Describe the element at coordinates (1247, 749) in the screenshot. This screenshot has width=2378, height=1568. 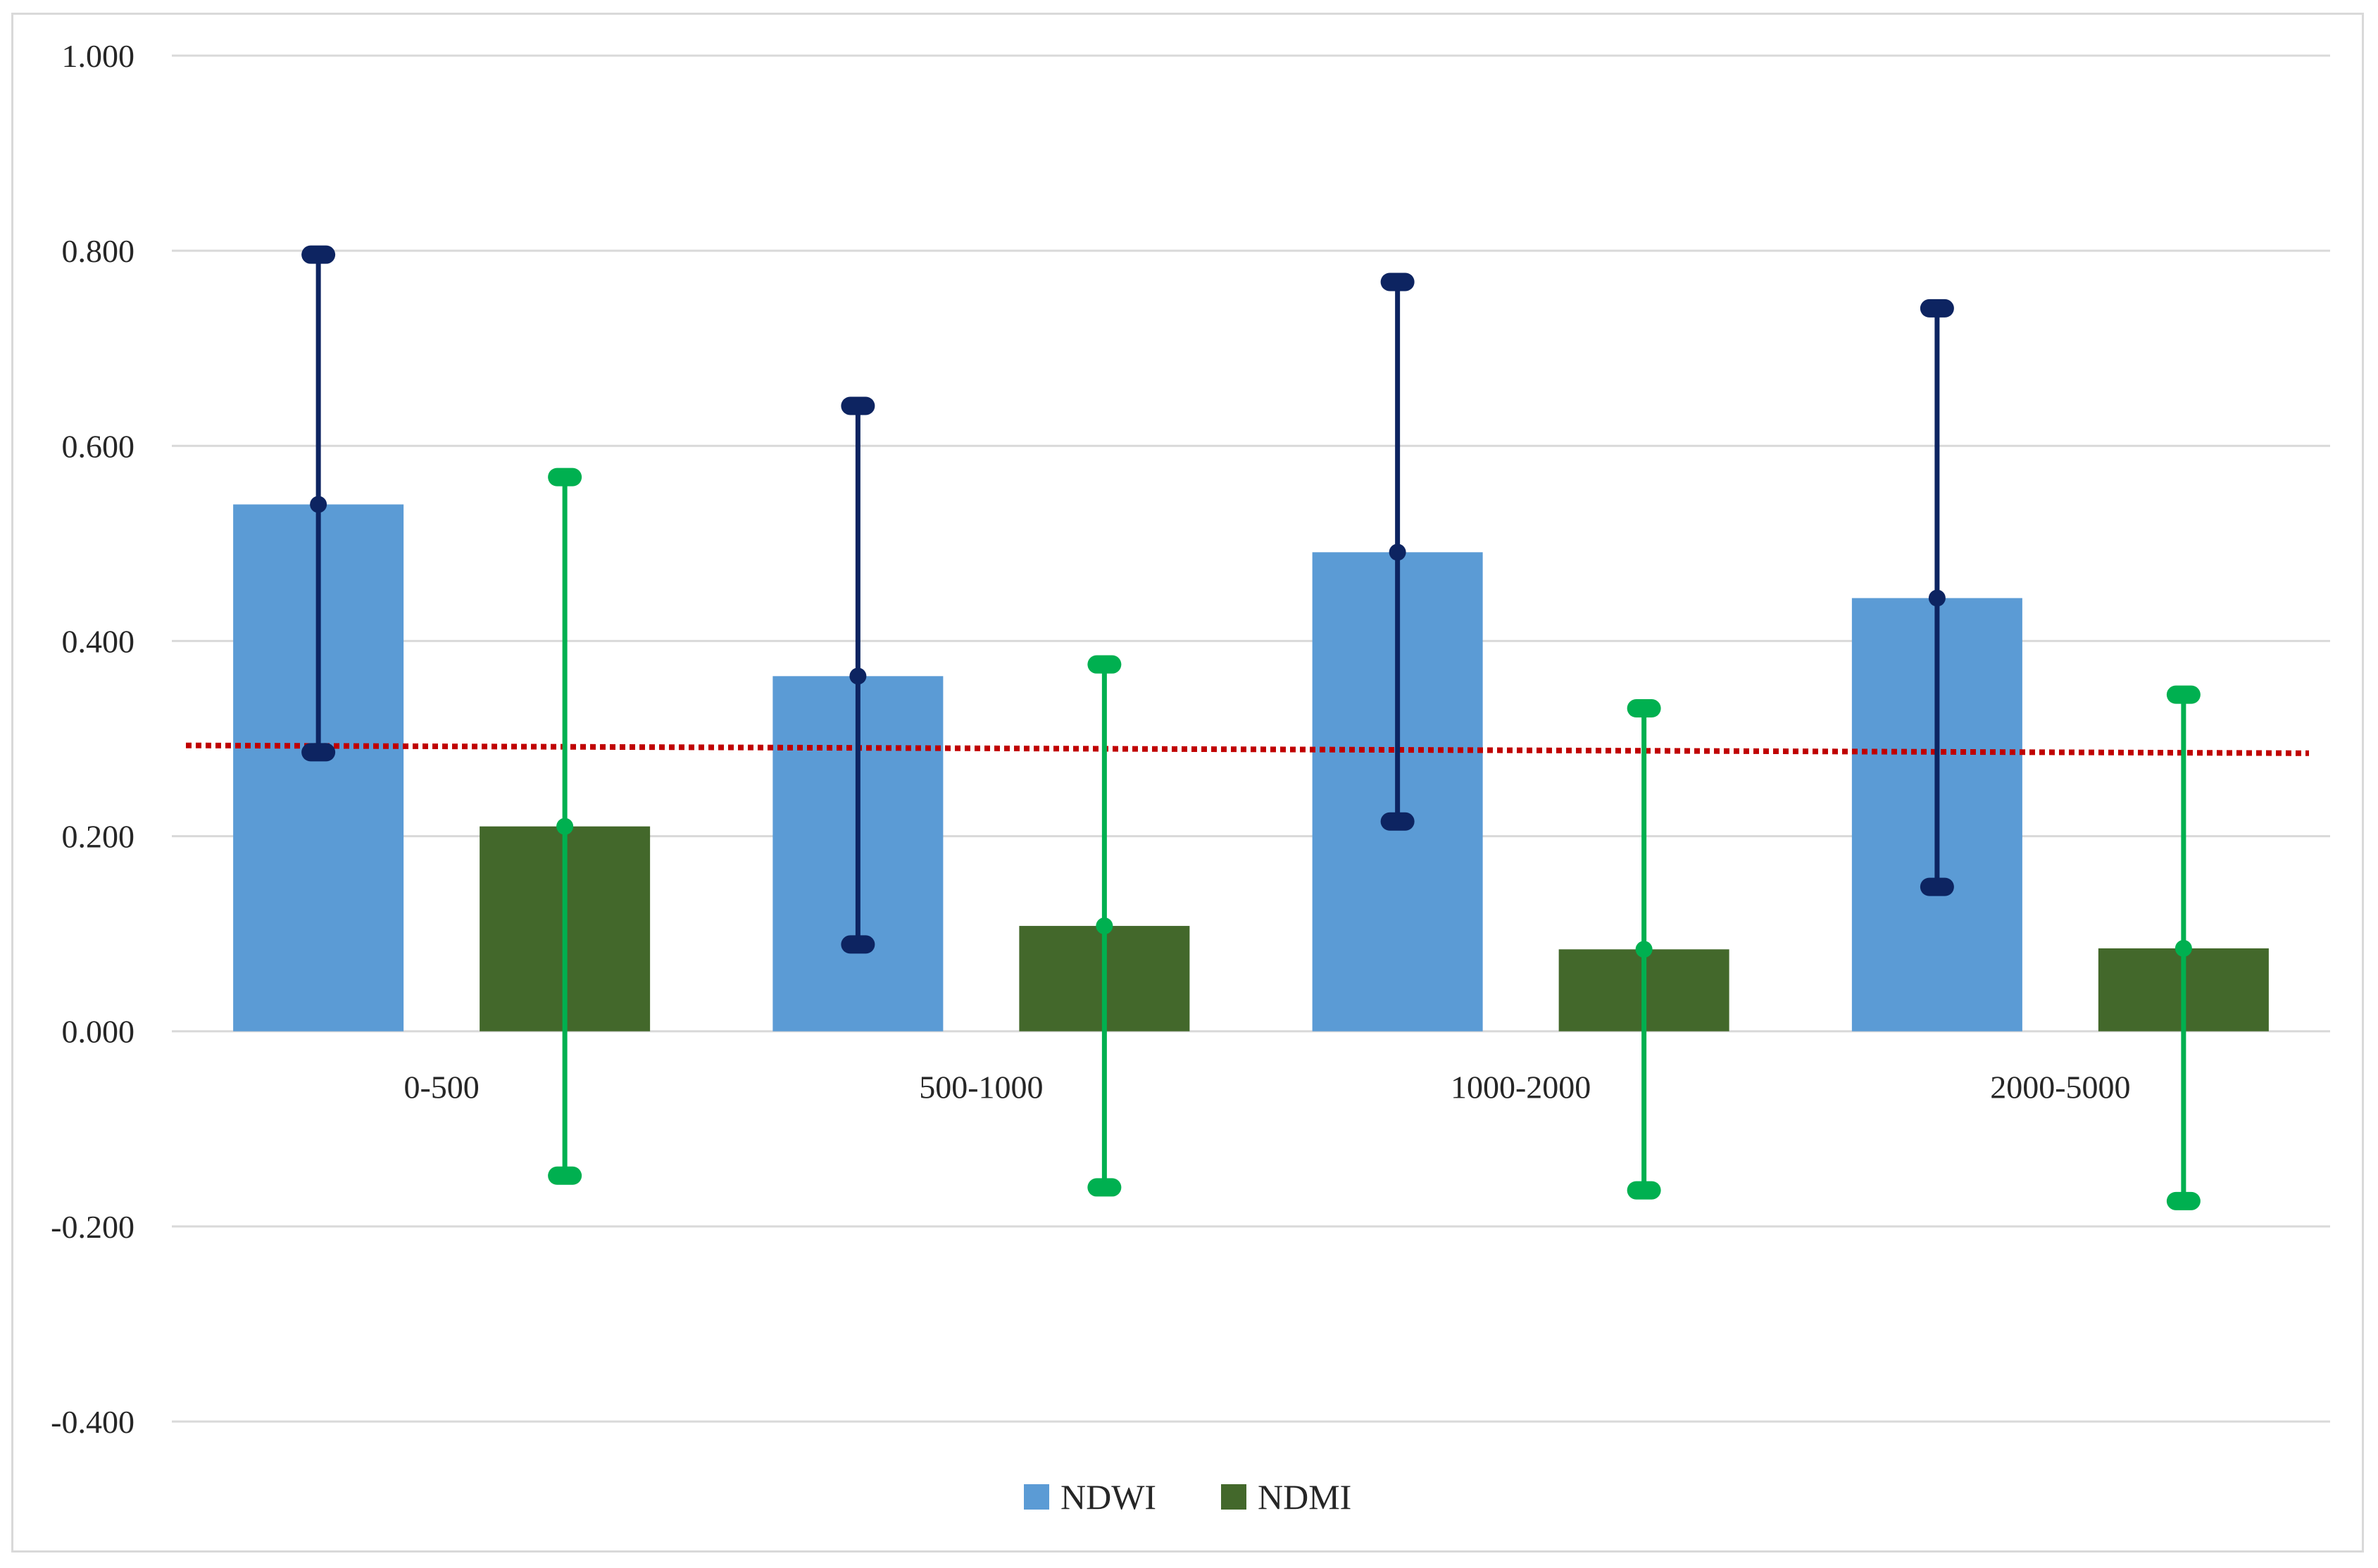
I see `threshold-line` at that location.